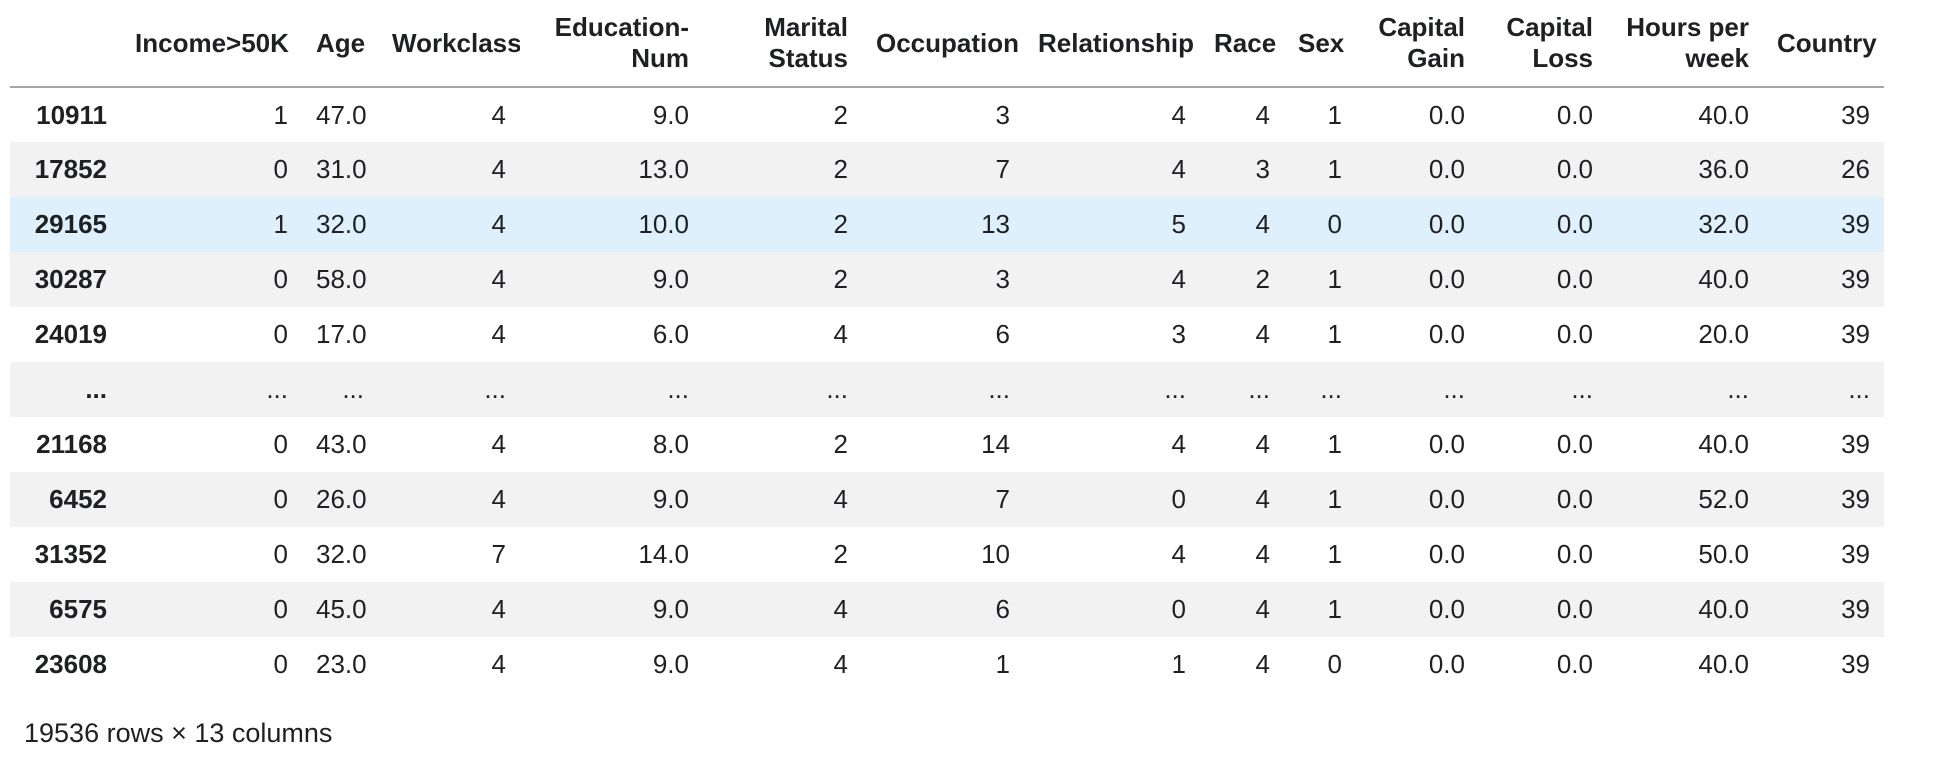 The image size is (1936, 760). What do you see at coordinates (341, 279) in the screenshot?
I see `table-cell: 58.0` at bounding box center [341, 279].